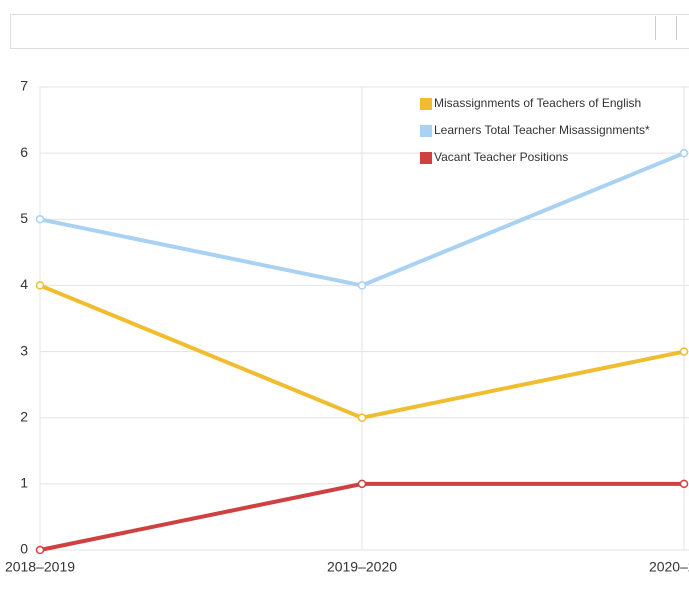 This screenshot has width=689, height=609. Describe the element at coordinates (362, 567) in the screenshot. I see `x-tick-label: 2019–2020` at that location.